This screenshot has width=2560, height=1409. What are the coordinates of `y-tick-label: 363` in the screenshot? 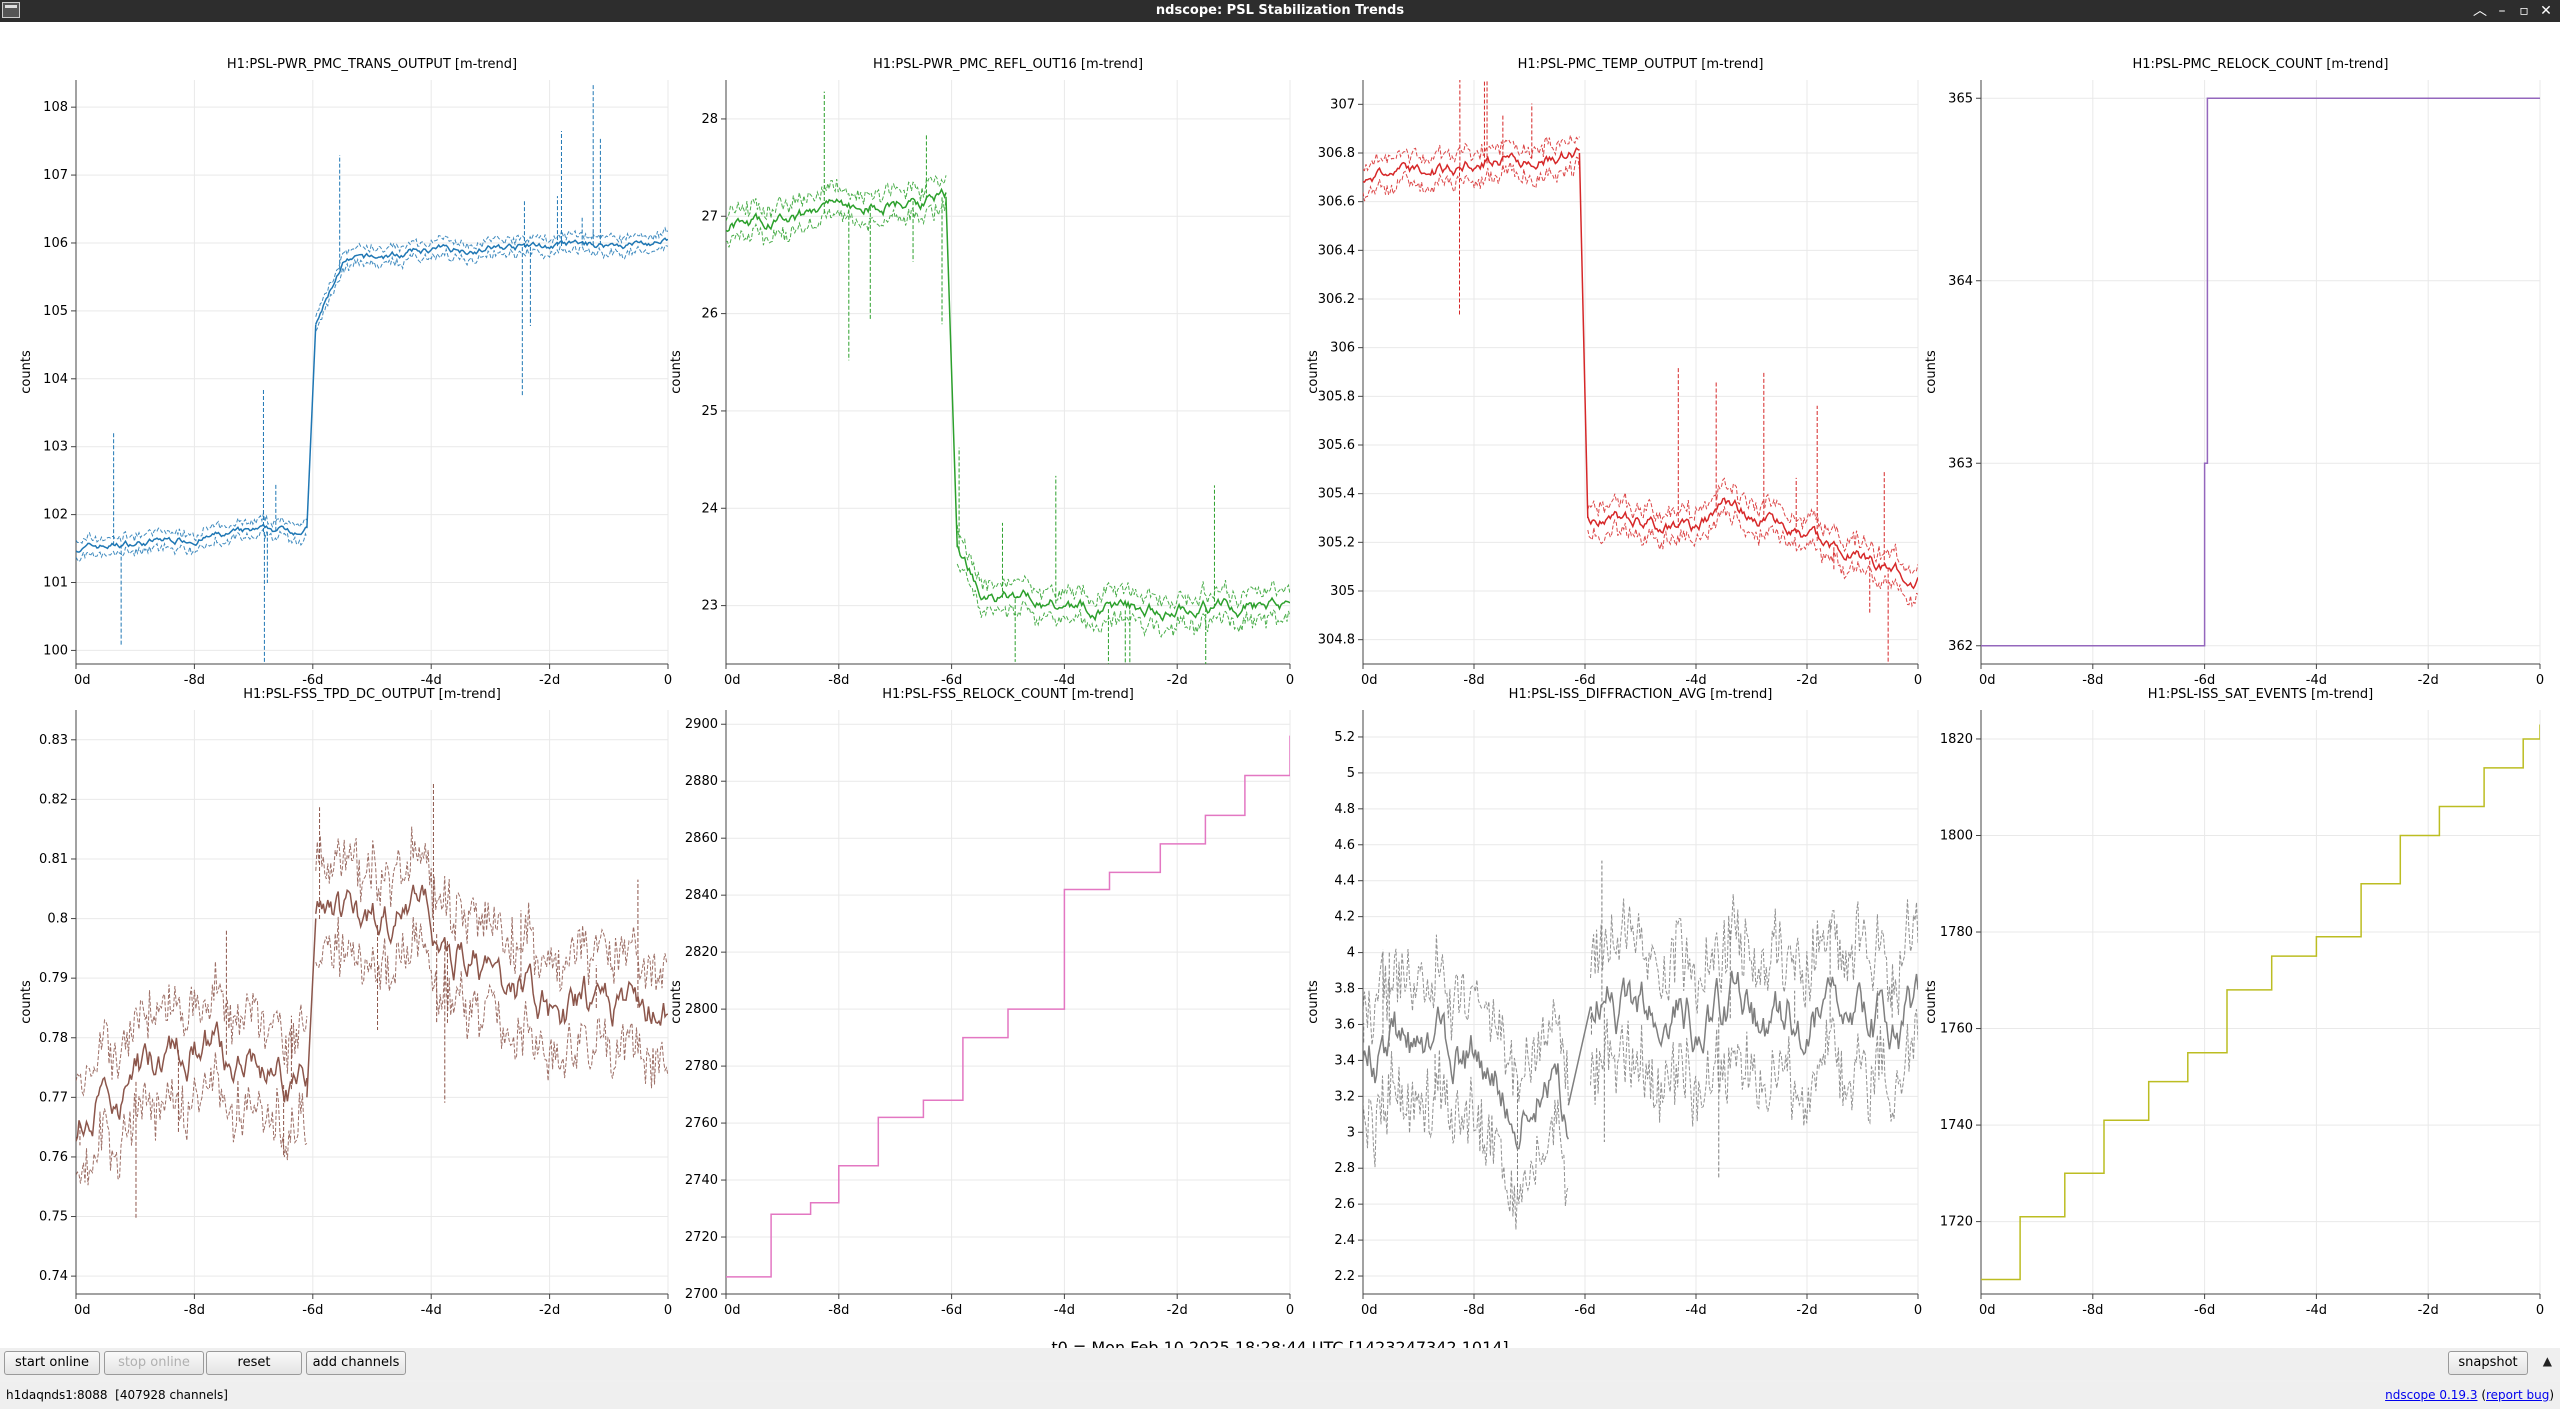 It's located at (1960, 463).